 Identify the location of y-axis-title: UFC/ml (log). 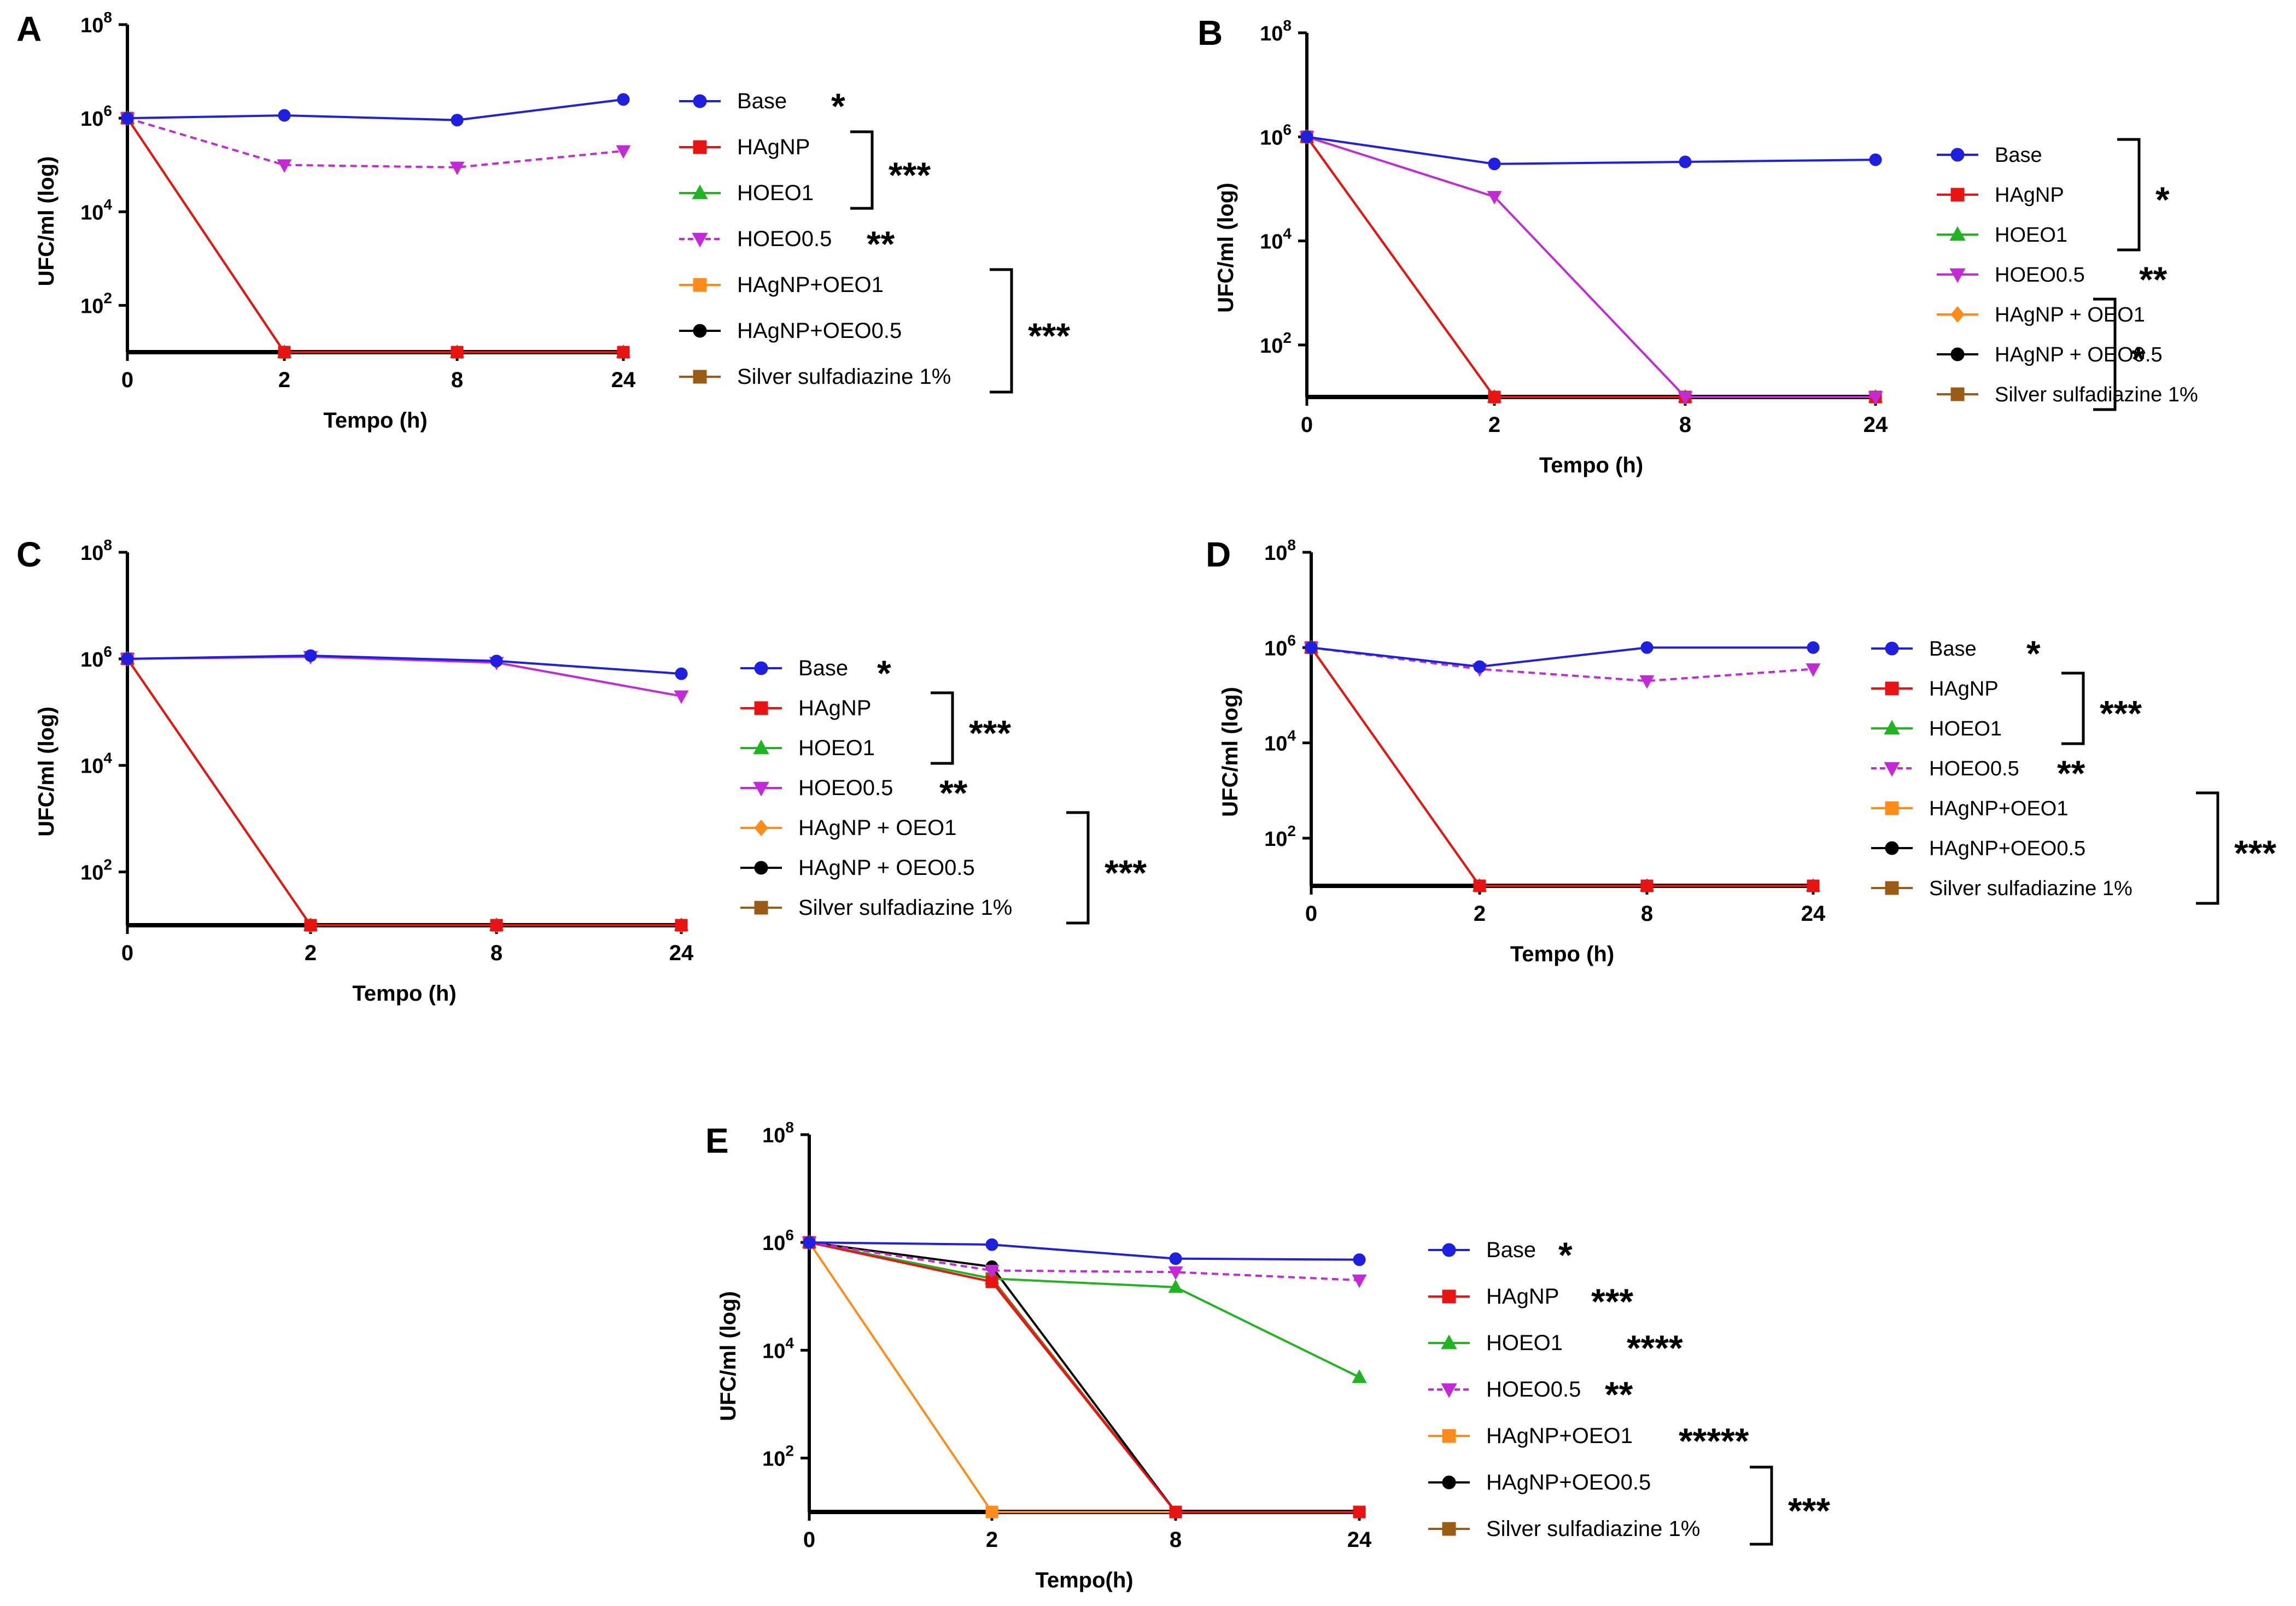
(1226, 248).